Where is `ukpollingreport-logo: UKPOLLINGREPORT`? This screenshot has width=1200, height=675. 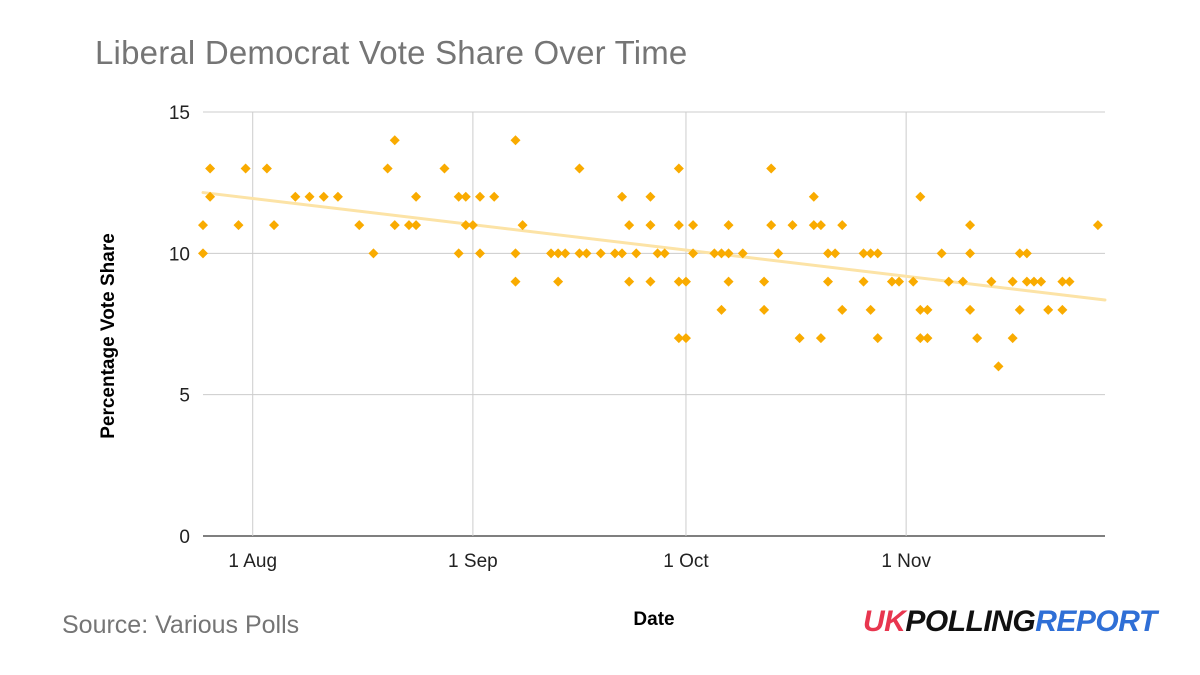 ukpollingreport-logo: UKPOLLINGREPORT is located at coordinates (1010, 622).